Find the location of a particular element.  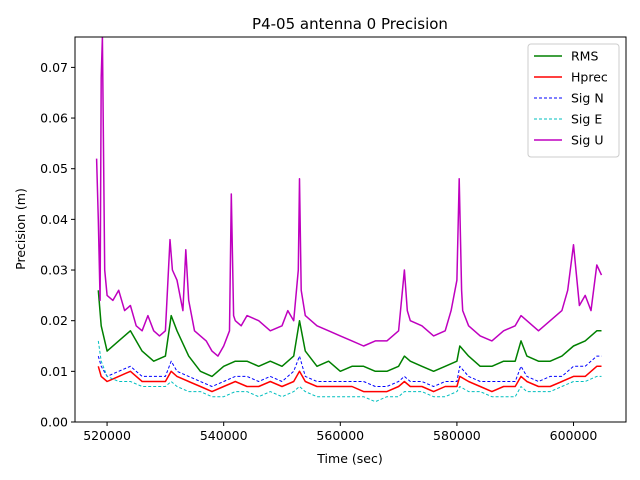

y-tick-label: 0.05 is located at coordinates (54, 168).